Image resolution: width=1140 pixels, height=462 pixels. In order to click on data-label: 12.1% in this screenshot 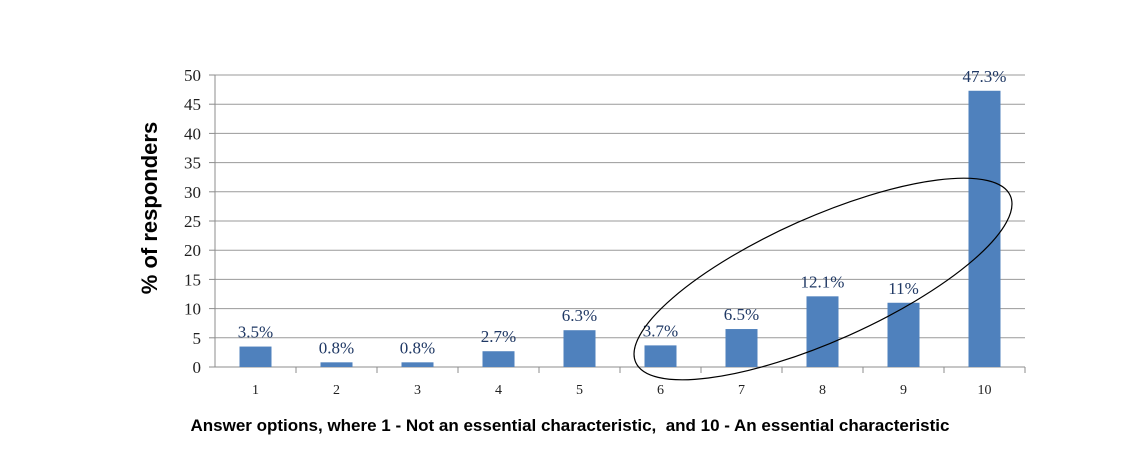, I will do `click(823, 281)`.